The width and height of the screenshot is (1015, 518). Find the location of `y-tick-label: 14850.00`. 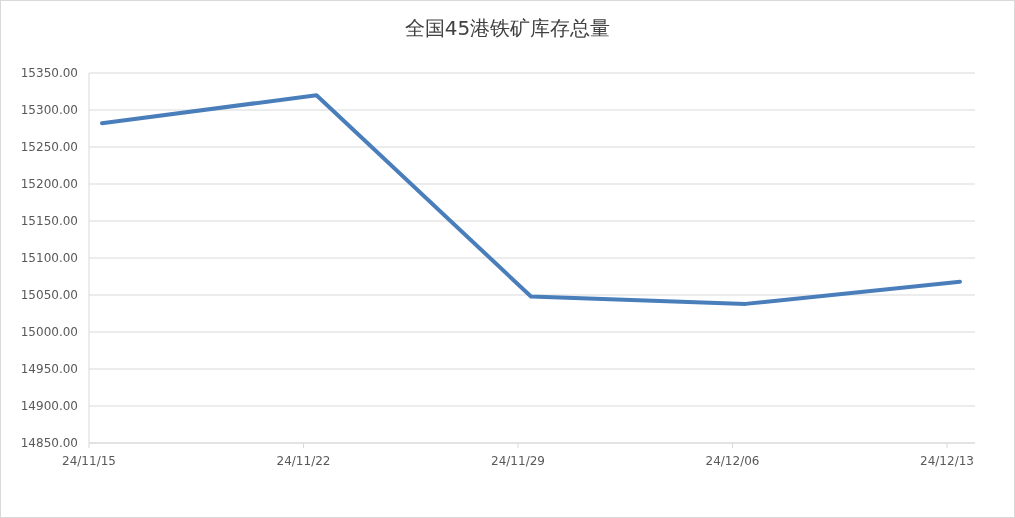

y-tick-label: 14850.00 is located at coordinates (49, 443).